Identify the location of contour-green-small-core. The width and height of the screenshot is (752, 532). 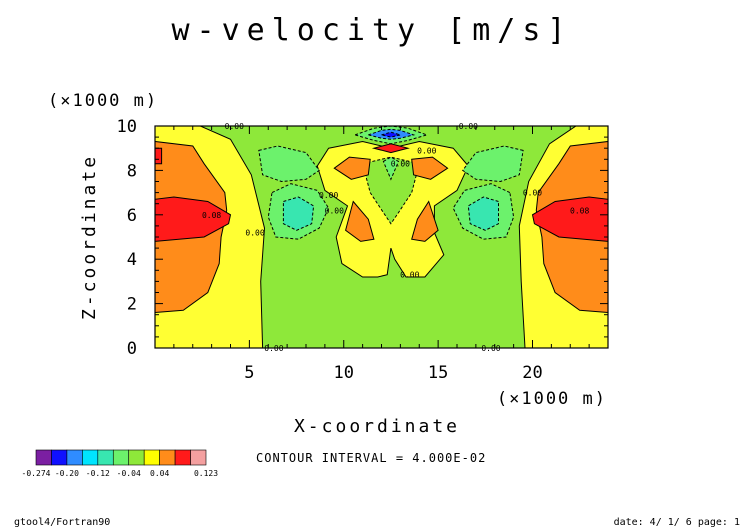
(391, 168).